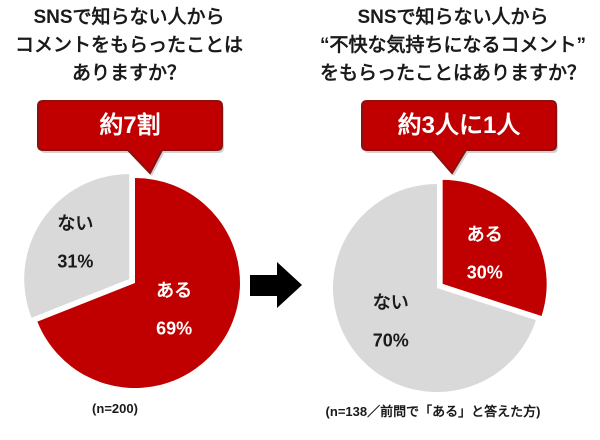  I want to click on left-callout, so click(130, 138).